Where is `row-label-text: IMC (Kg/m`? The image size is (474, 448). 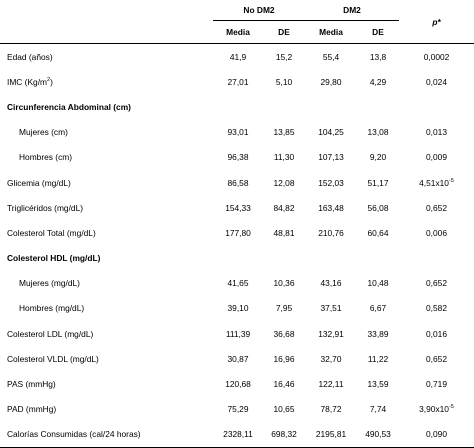 row-label-text: IMC (Kg/m is located at coordinates (27, 81).